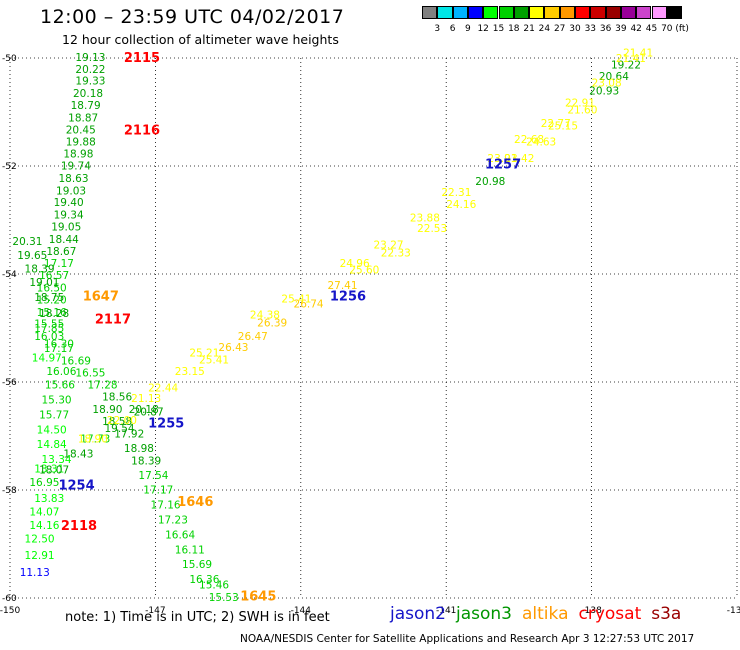 The height and width of the screenshot is (650, 740). Describe the element at coordinates (44, 283) in the screenshot. I see `swh-value-jason3: 19.01` at that location.